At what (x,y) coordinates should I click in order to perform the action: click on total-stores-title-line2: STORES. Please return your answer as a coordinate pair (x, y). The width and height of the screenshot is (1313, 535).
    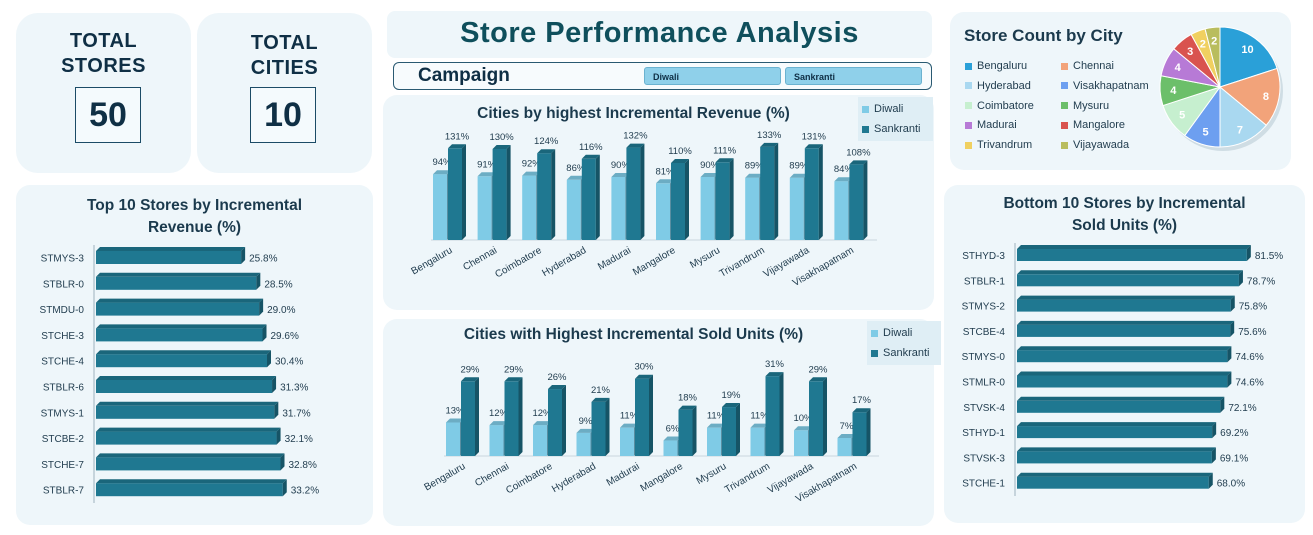
    Looking at the image, I should click on (103, 66).